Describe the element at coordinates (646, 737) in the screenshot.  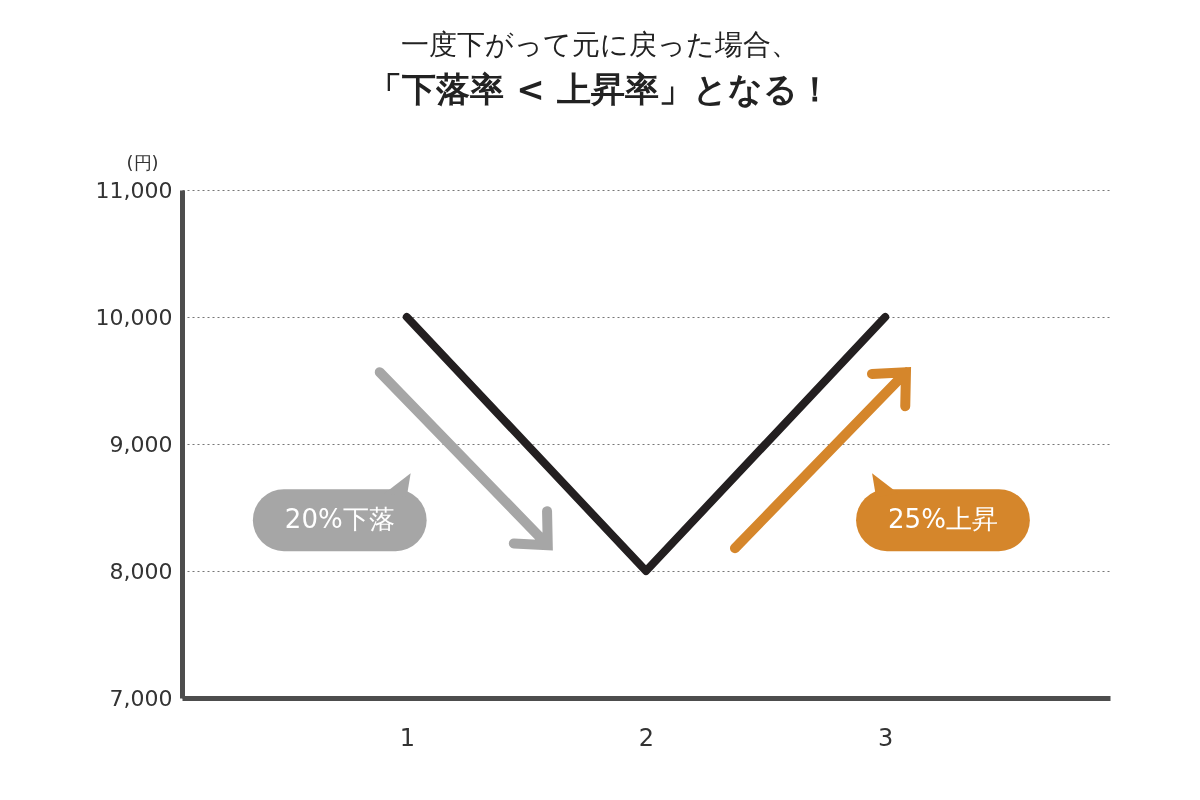
I see `x-tick-label: 2` at that location.